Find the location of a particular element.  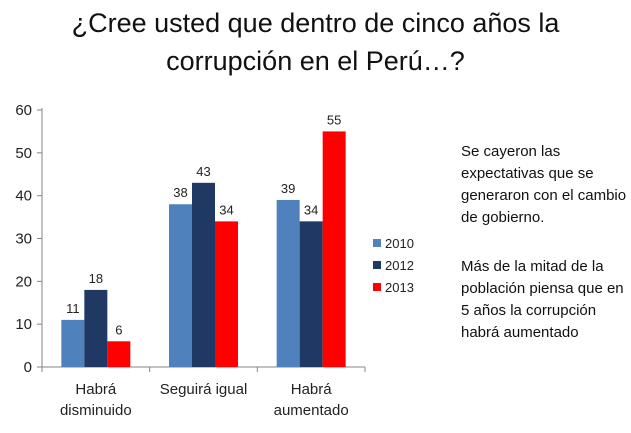

data-label-2012-2: 34 is located at coordinates (311, 209).